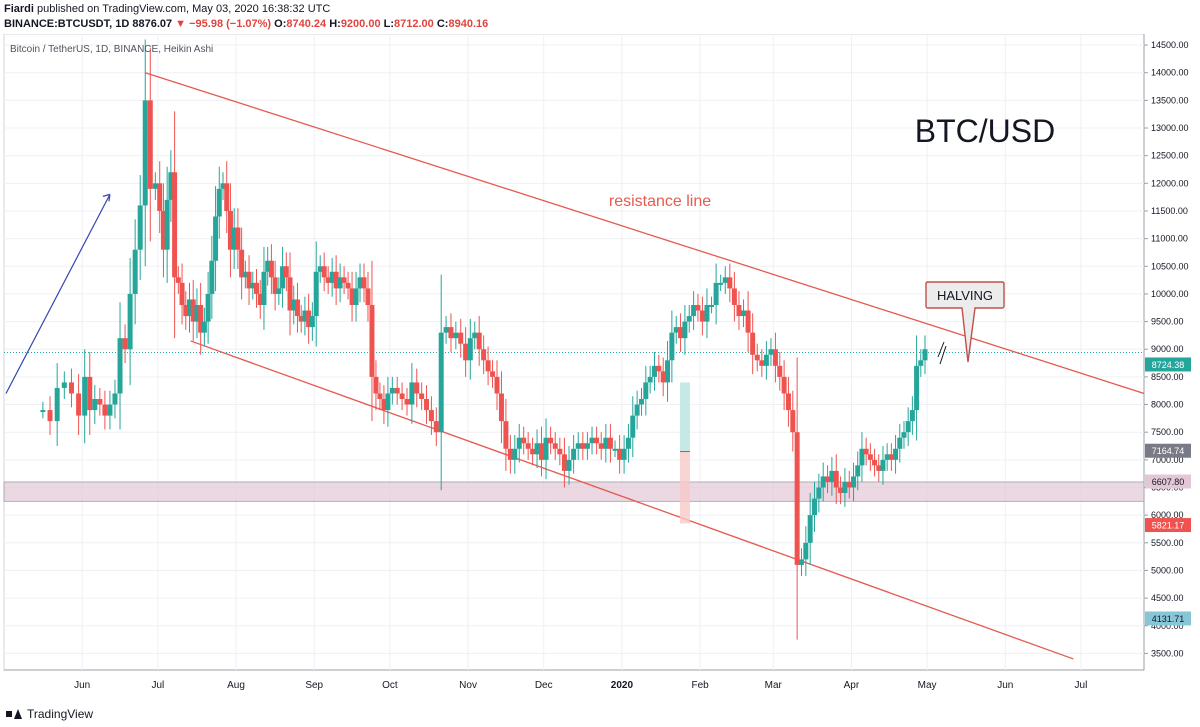 The width and height of the screenshot is (1200, 727). What do you see at coordinates (574, 491) in the screenshot?
I see `support-zone` at bounding box center [574, 491].